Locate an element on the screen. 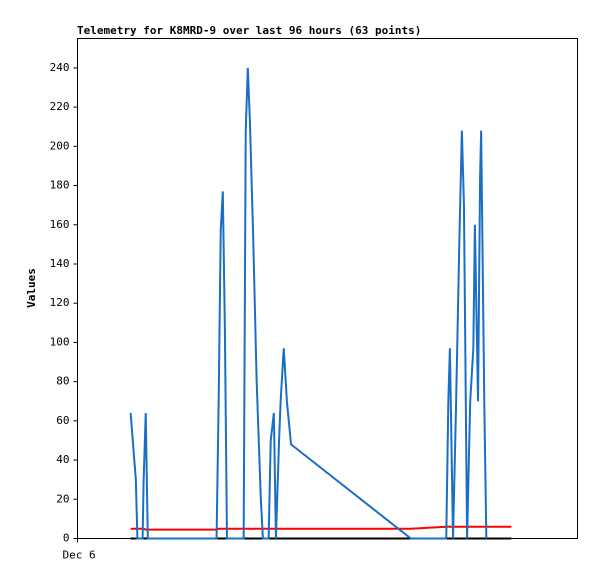  y-tick-label: 220 is located at coordinates (60, 106).